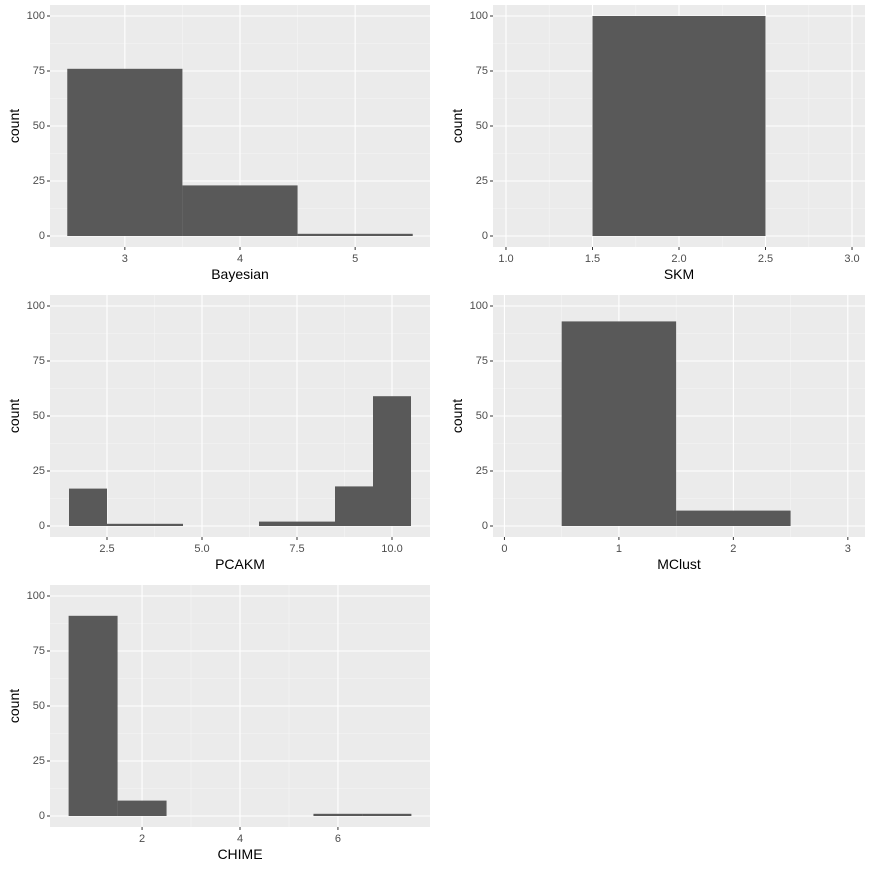  I want to click on x-tick-label: 6, so click(338, 839).